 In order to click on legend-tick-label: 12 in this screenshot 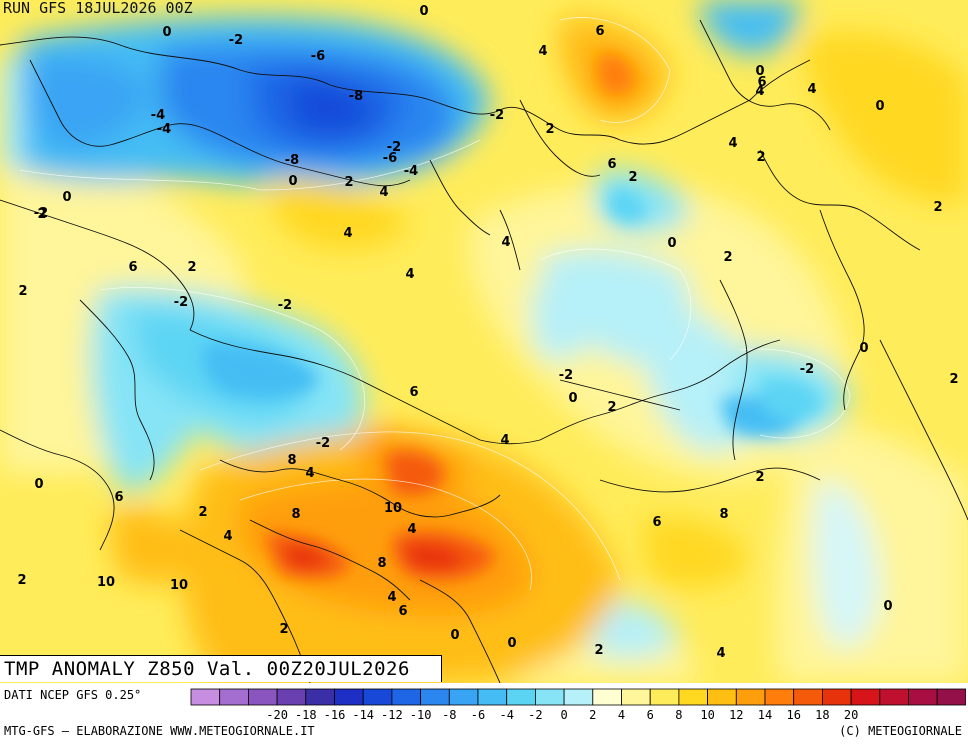, I will do `click(736, 715)`.